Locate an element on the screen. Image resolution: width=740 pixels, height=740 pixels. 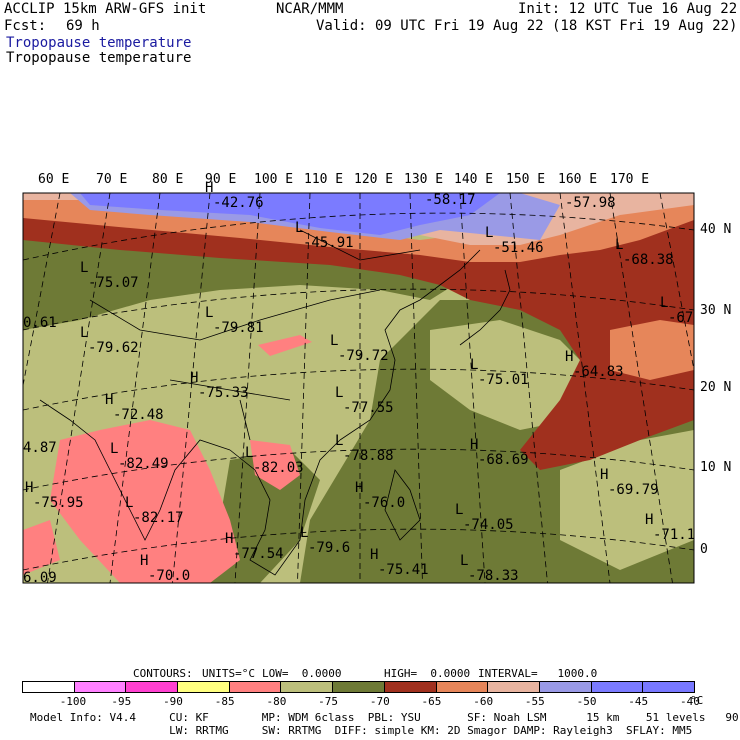
longitude-label: 160 E is located at coordinates (578, 179).